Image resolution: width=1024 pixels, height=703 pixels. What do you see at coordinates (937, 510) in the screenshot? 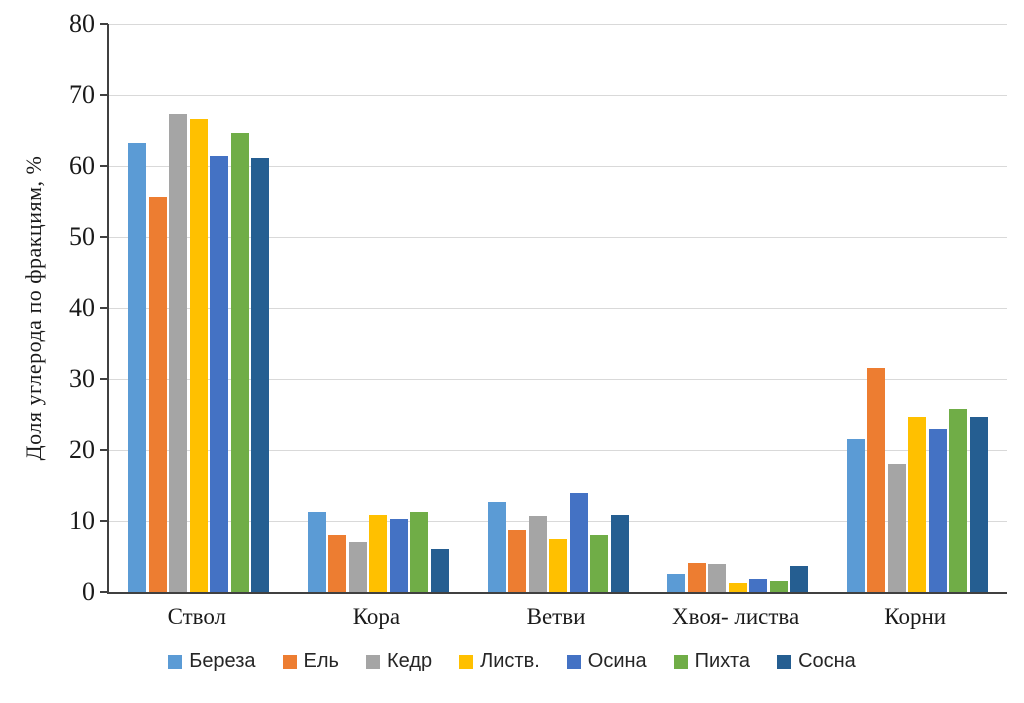
I see `bar-series4-category4` at bounding box center [937, 510].